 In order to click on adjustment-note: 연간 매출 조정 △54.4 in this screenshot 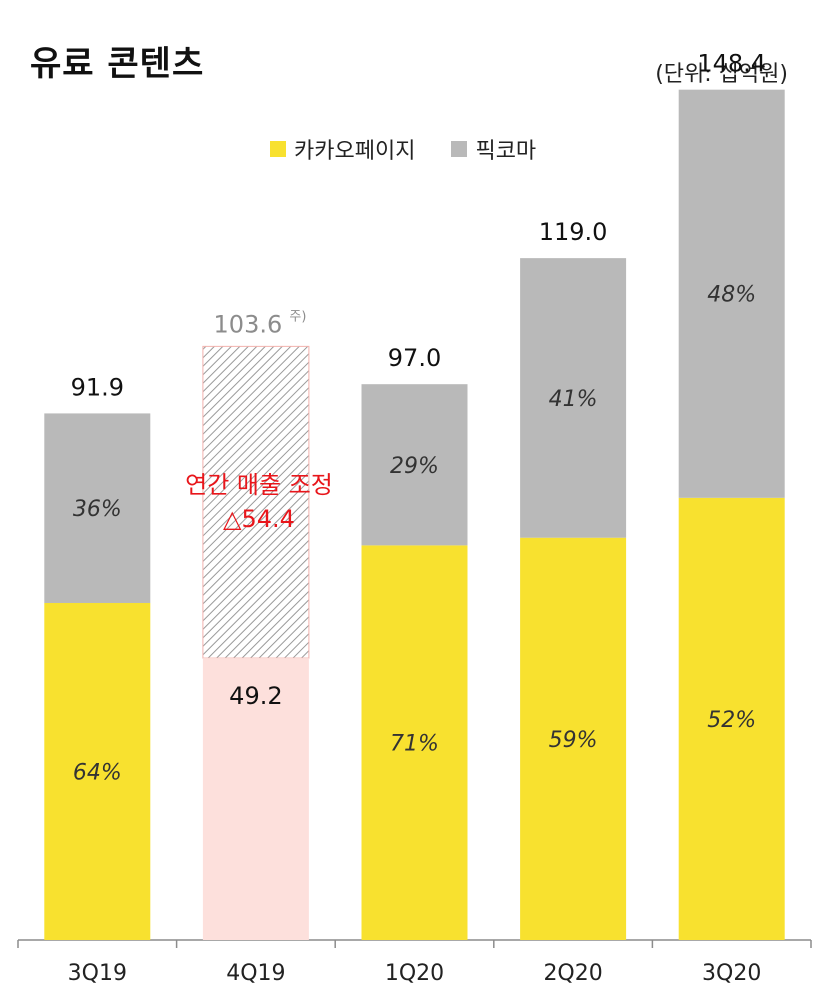, I will do `click(259, 502)`.